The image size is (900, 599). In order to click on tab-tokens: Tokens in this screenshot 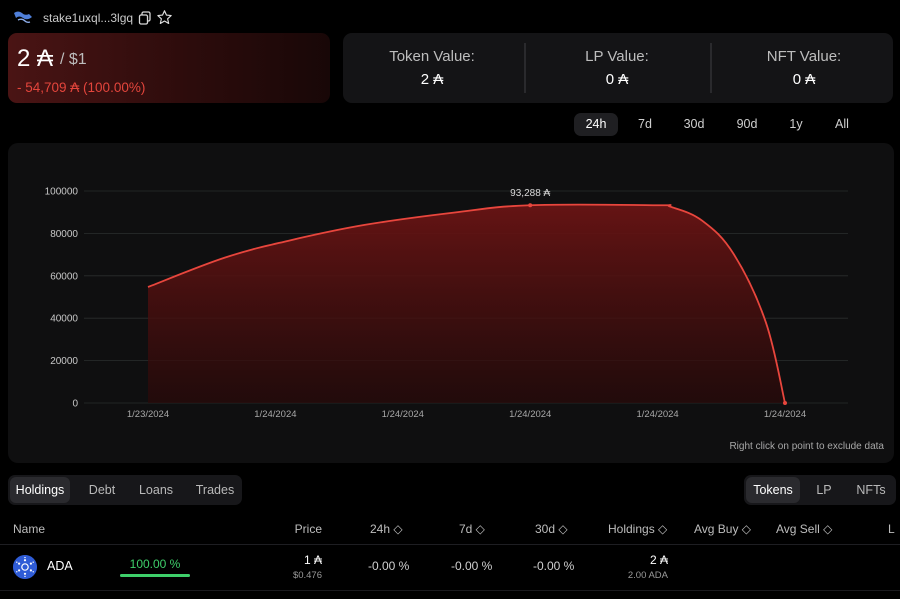, I will do `click(773, 490)`.